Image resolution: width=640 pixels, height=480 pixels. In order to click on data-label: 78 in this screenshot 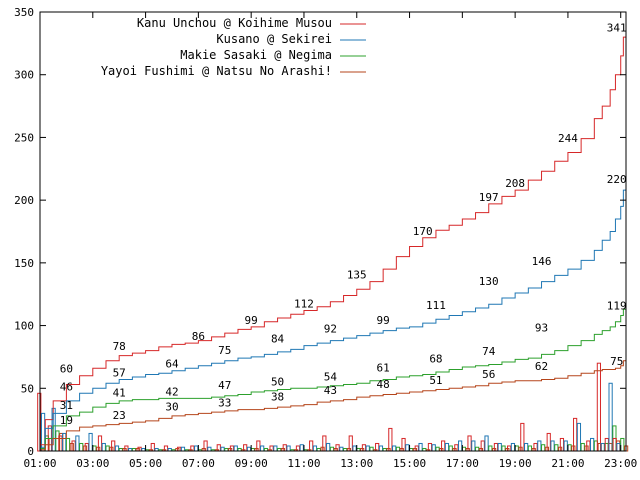, I will do `click(119, 346)`.